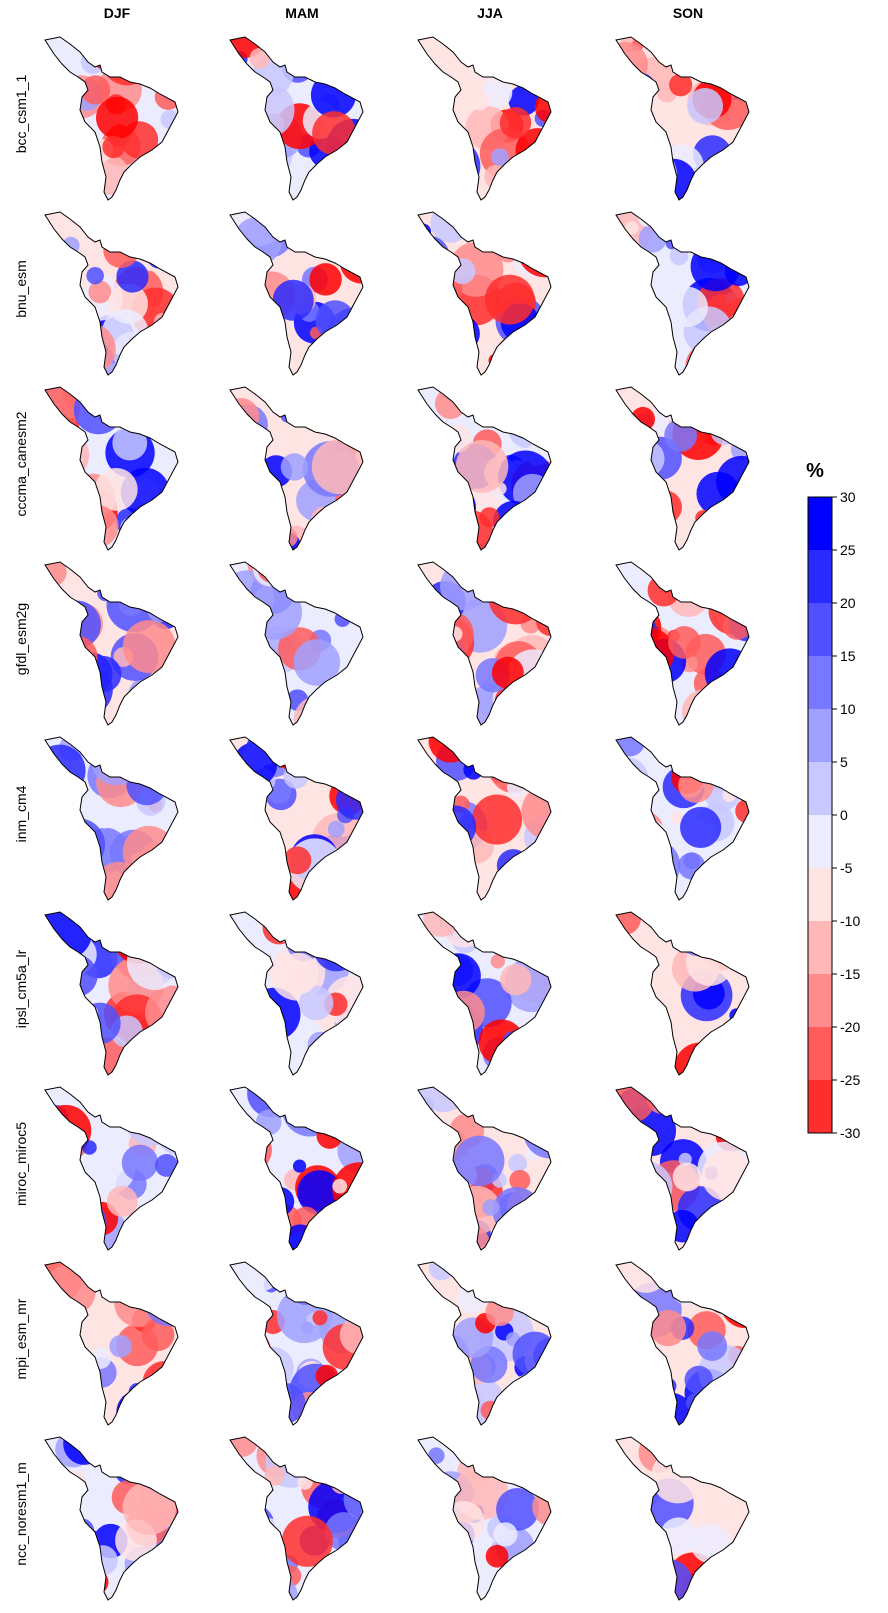 Image resolution: width=888 pixels, height=1613 pixels. Describe the element at coordinates (846, 868) in the screenshot. I see `legend-tick-label: -5` at that location.